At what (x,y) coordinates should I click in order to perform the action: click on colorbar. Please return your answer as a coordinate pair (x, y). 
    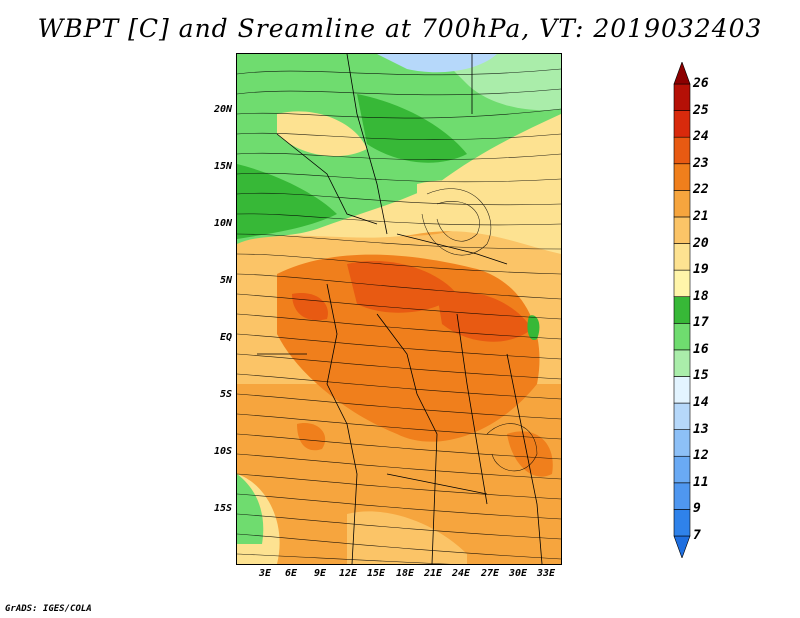
    Looking at the image, I should click on (682, 310).